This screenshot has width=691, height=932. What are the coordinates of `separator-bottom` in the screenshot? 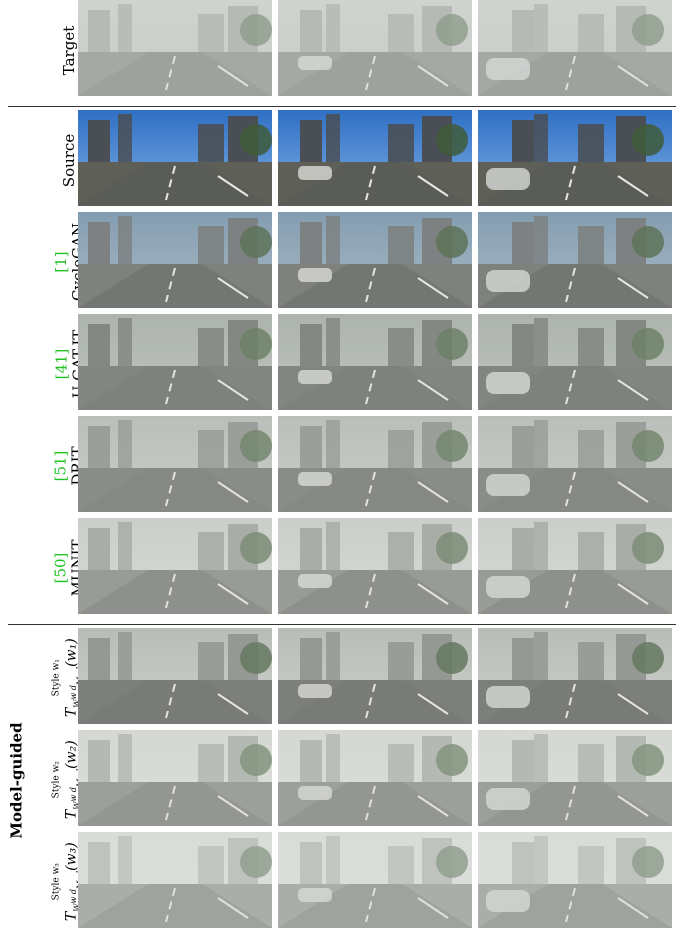 It's located at (342, 624).